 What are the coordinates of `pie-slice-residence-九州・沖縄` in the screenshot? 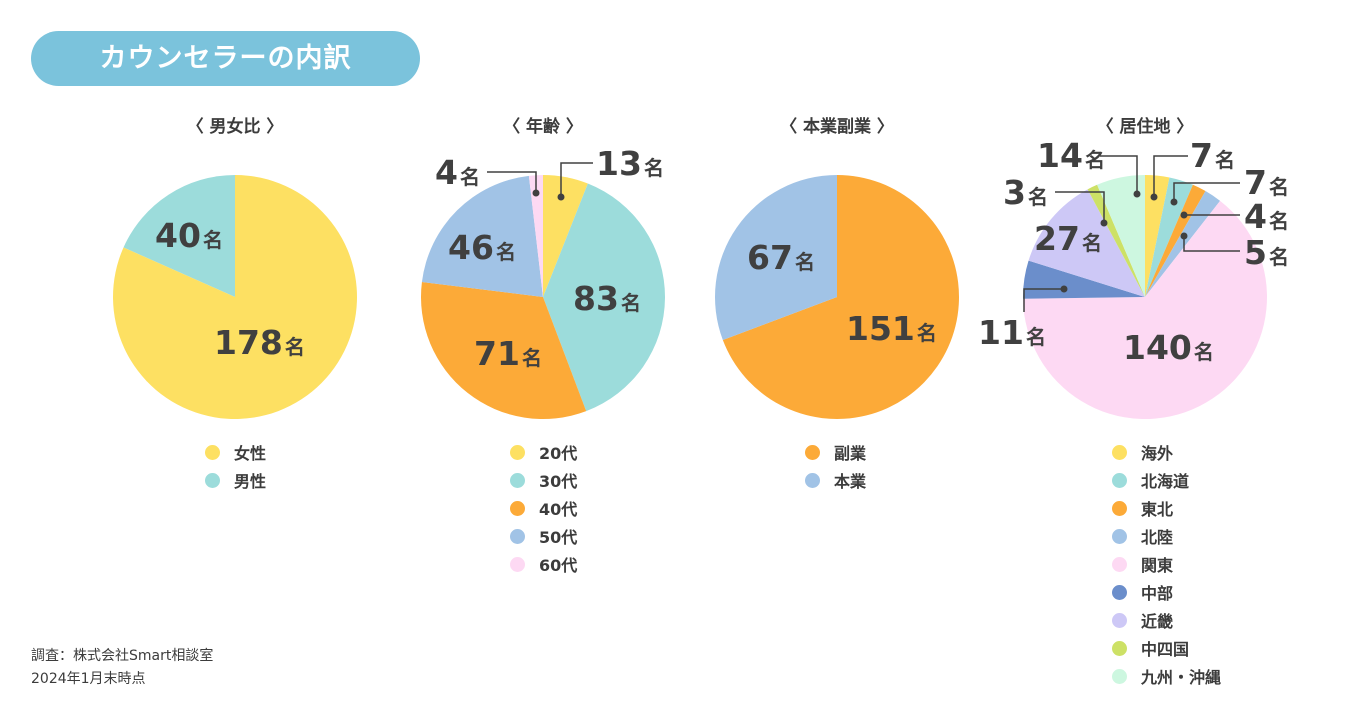 It's located at (1121, 236).